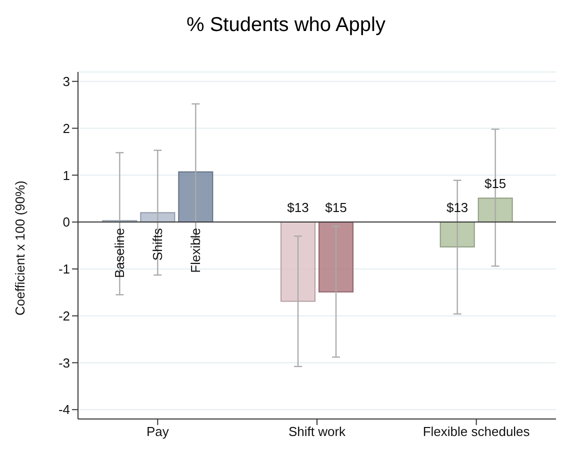 The width and height of the screenshot is (572, 463). Describe the element at coordinates (476, 432) in the screenshot. I see `x-tick-label: Flexible schedules` at that location.